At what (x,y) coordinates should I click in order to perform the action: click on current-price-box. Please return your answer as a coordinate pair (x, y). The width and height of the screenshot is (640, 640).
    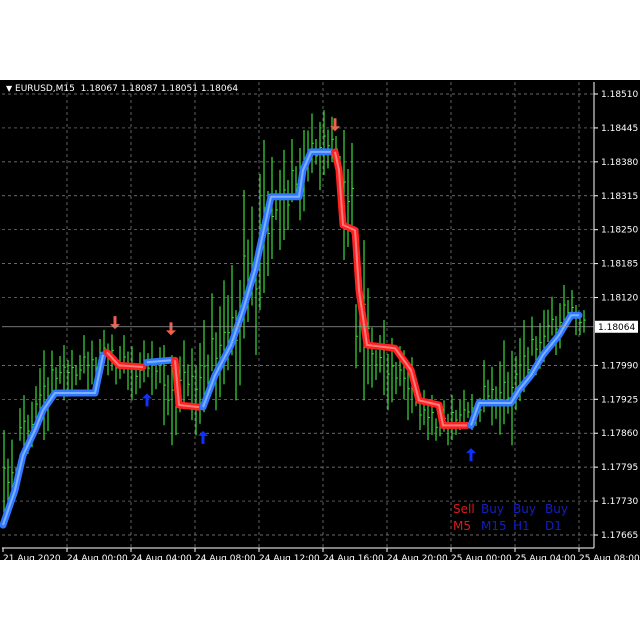
    Looking at the image, I should click on (616, 326).